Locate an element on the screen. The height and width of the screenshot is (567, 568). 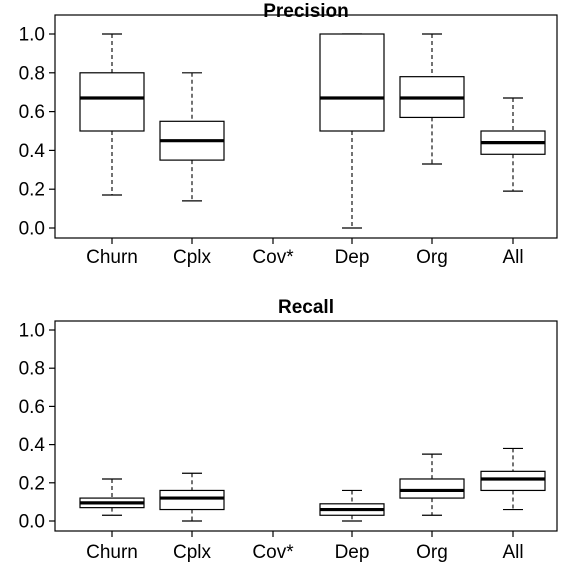
chart-title: Recall is located at coordinates (306, 307).